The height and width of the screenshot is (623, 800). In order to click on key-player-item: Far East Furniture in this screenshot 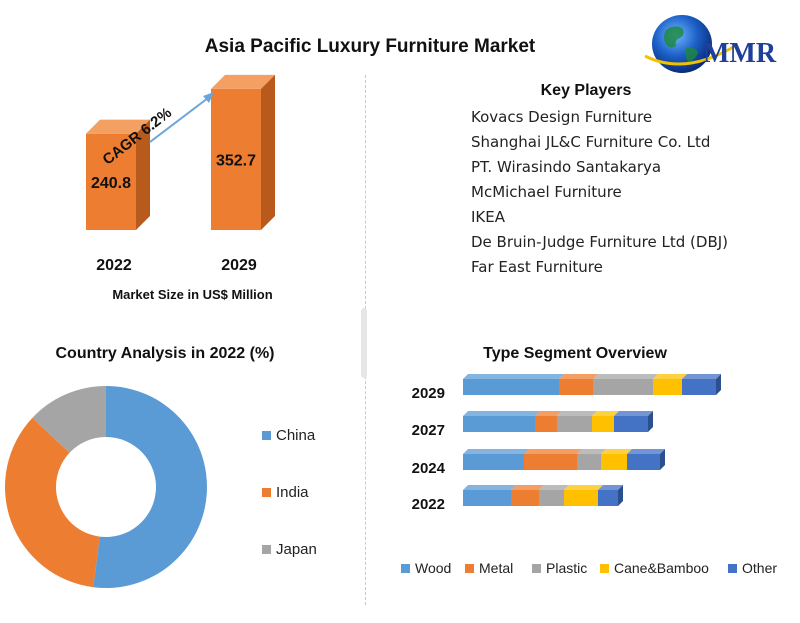, I will do `click(537, 267)`.